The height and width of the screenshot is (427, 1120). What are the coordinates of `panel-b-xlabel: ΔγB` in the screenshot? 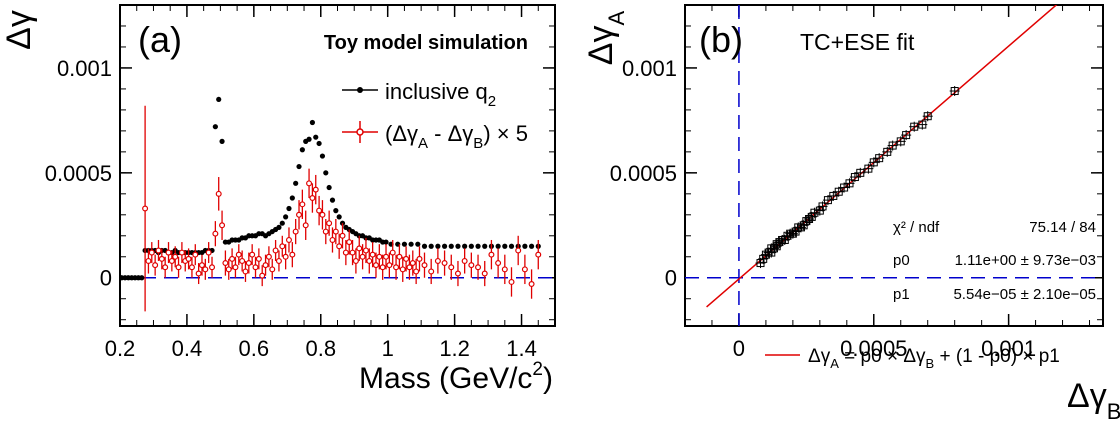 It's located at (1093, 400).